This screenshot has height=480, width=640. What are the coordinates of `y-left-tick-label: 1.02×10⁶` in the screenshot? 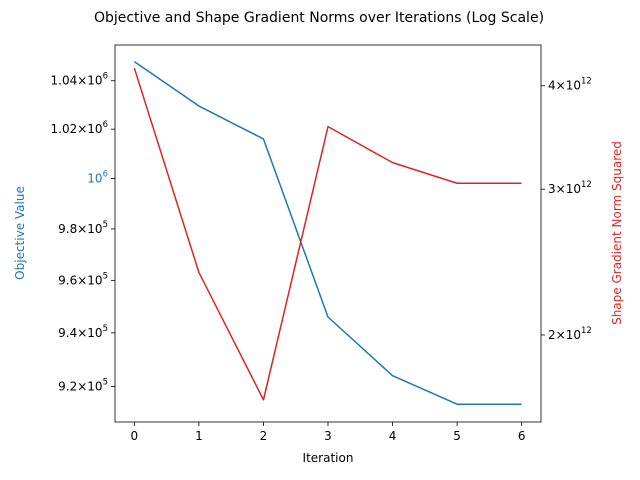 It's located at (79, 128).